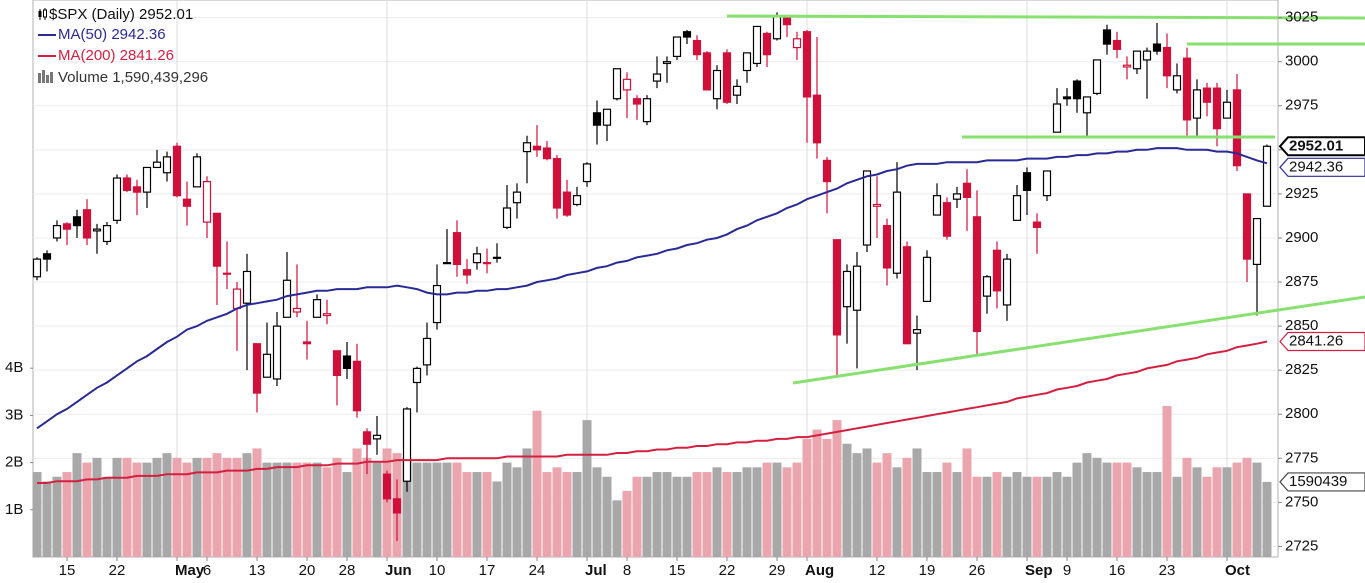 The width and height of the screenshot is (1365, 583). Describe the element at coordinates (1301, 61) in the screenshot. I see `y-tick-label: 3000` at that location.